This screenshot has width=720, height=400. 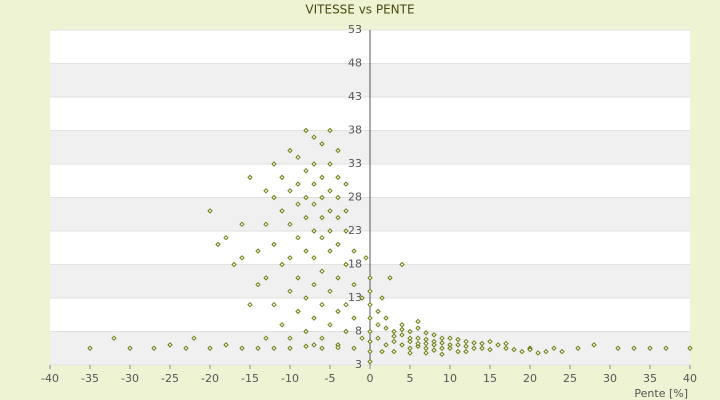 I want to click on y-tick-label: 18, so click(x=355, y=264).